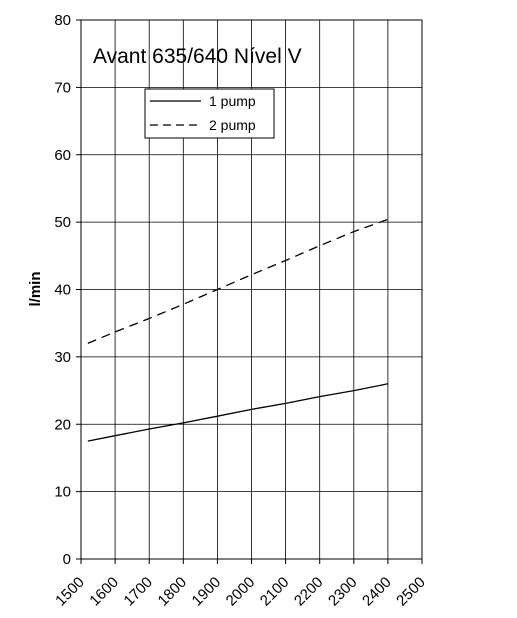 The width and height of the screenshot is (517, 618). I want to click on series-line-1-pump, so click(238, 412).